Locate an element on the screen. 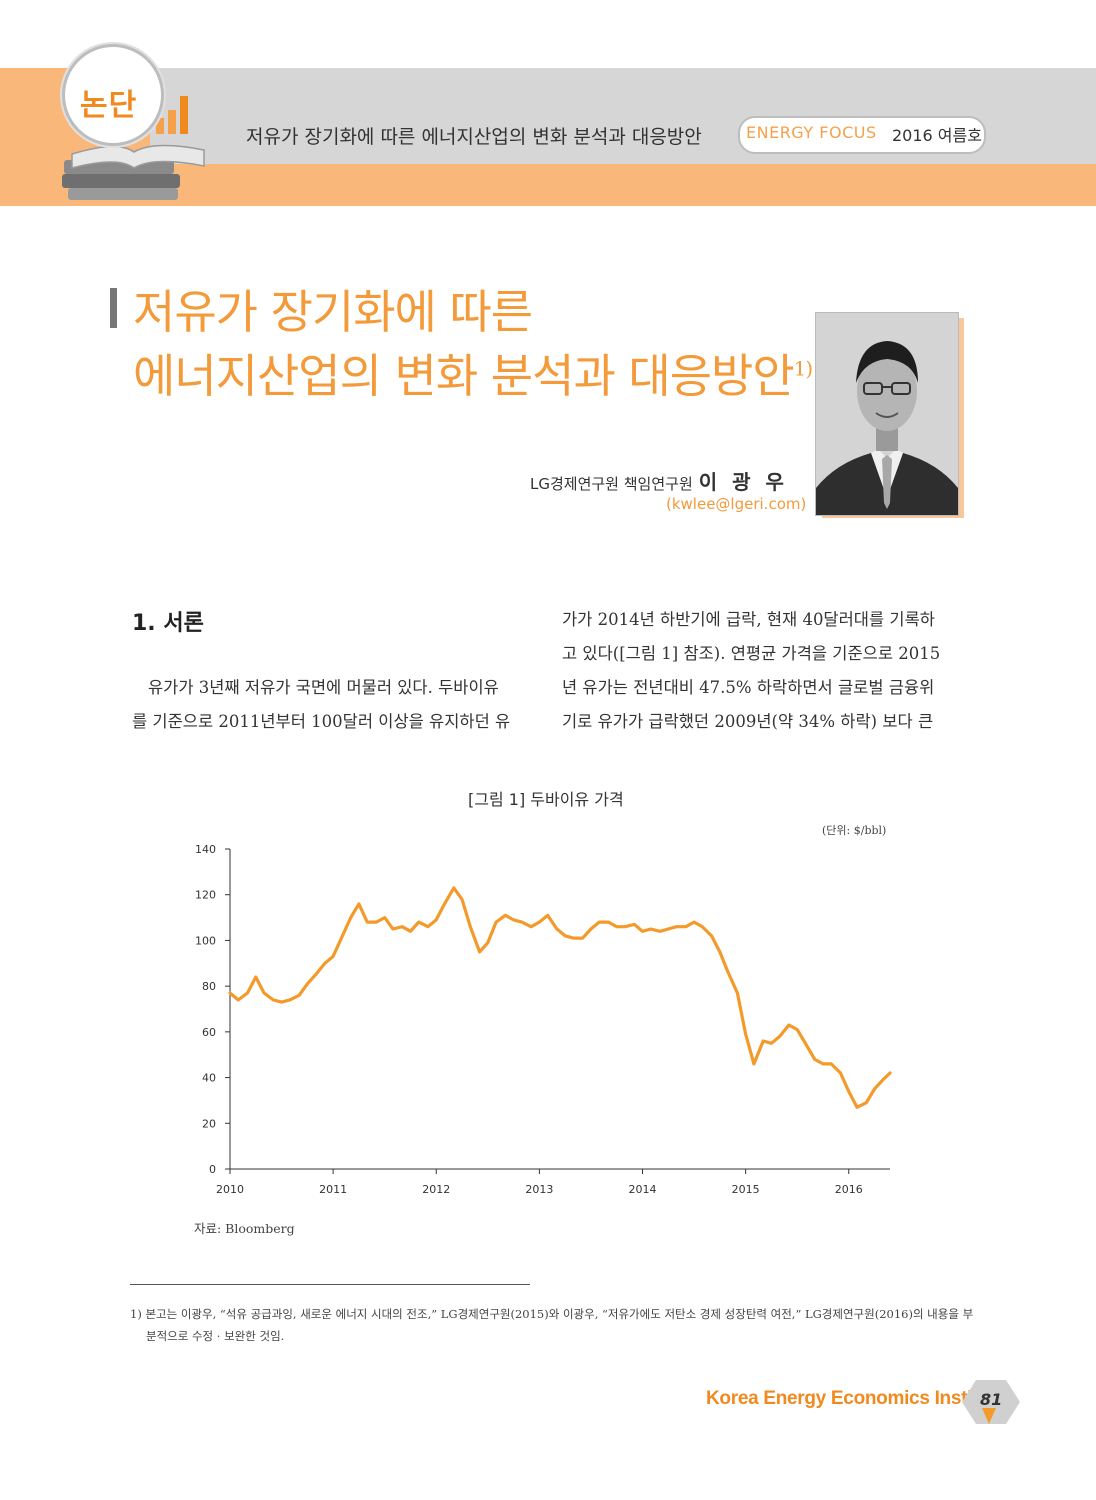  footnote-rule is located at coordinates (330, 1284).